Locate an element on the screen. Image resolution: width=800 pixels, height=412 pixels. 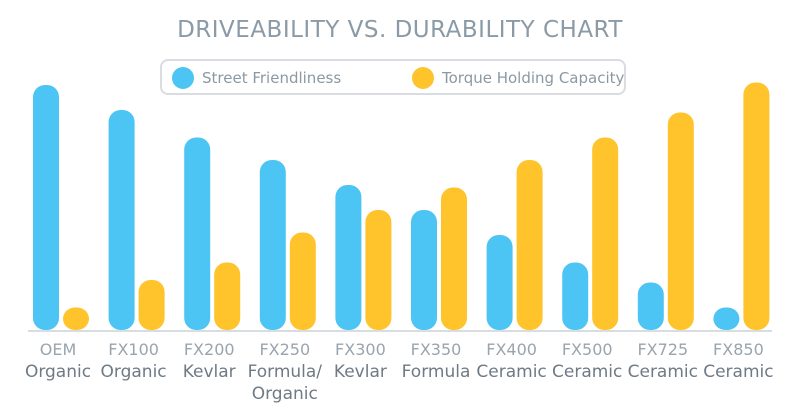
x-tick-model-5: FX350 is located at coordinates (436, 349).